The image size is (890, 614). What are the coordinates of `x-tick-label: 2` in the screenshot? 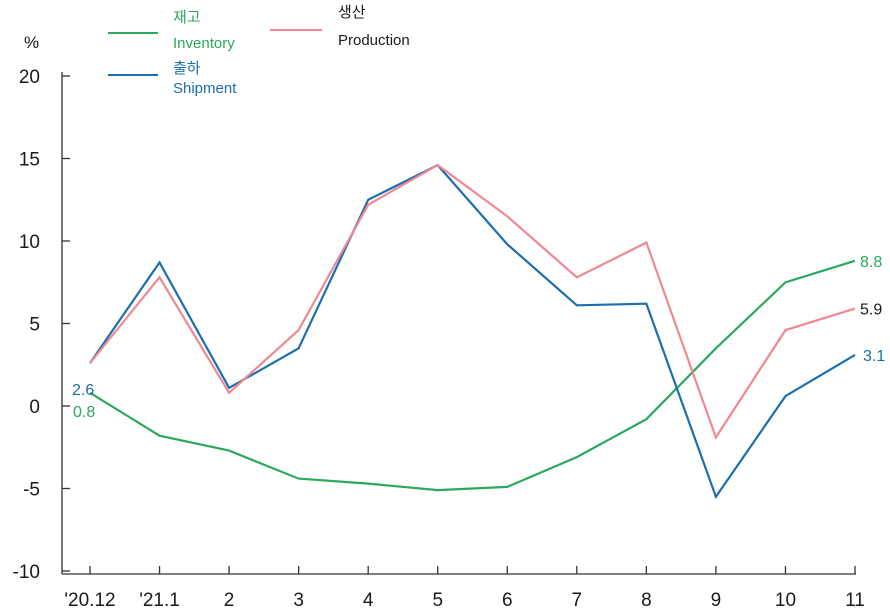 It's located at (229, 600).